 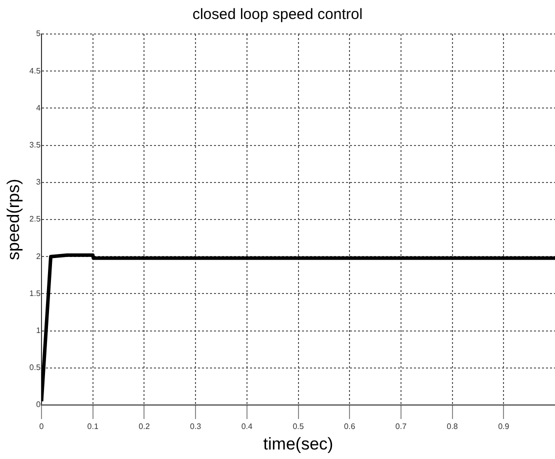 What do you see at coordinates (39, 182) in the screenshot?
I see `y-tick-label: 3` at bounding box center [39, 182].